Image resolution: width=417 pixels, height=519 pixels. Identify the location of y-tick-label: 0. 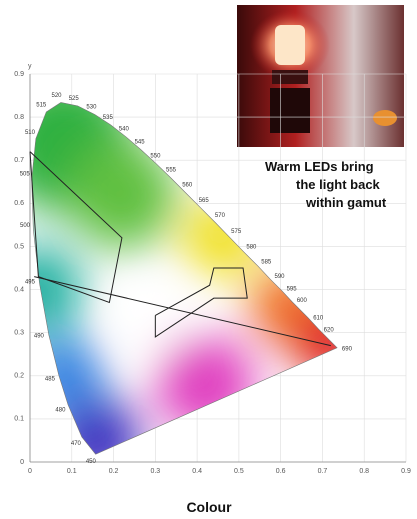
(22, 462).